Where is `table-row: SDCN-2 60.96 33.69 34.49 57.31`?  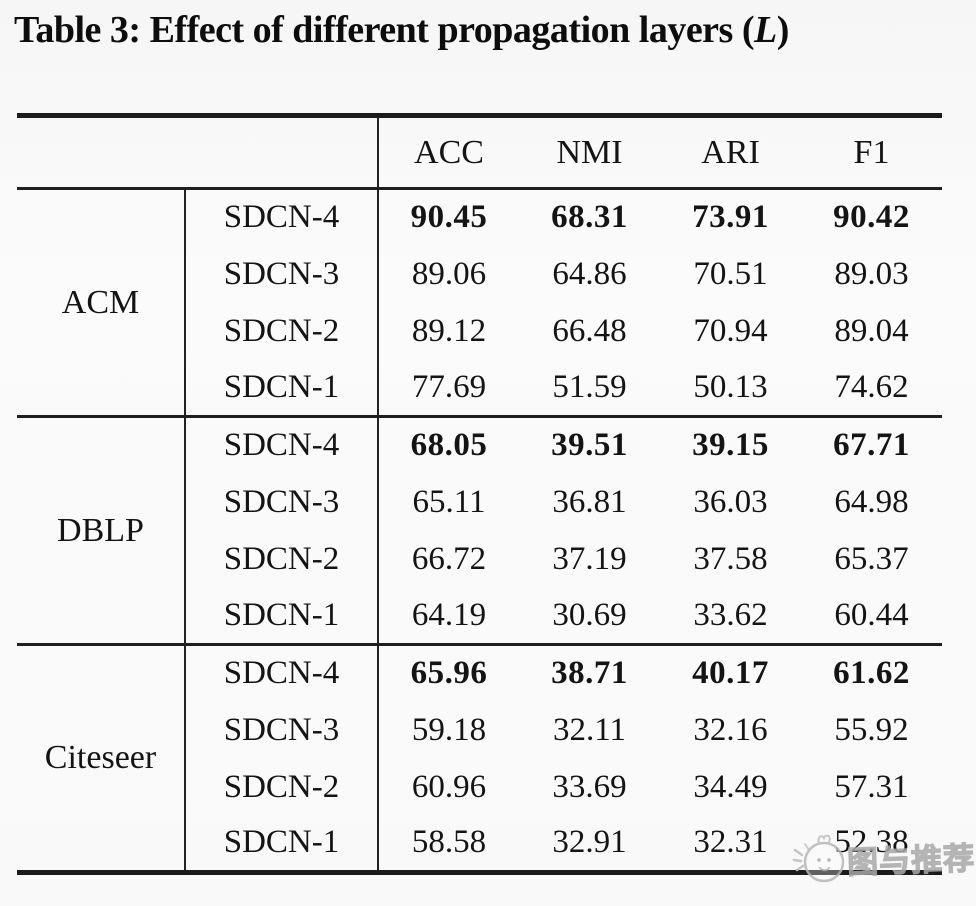
table-row: SDCN-2 60.96 33.69 34.49 57.31 is located at coordinates (479, 787).